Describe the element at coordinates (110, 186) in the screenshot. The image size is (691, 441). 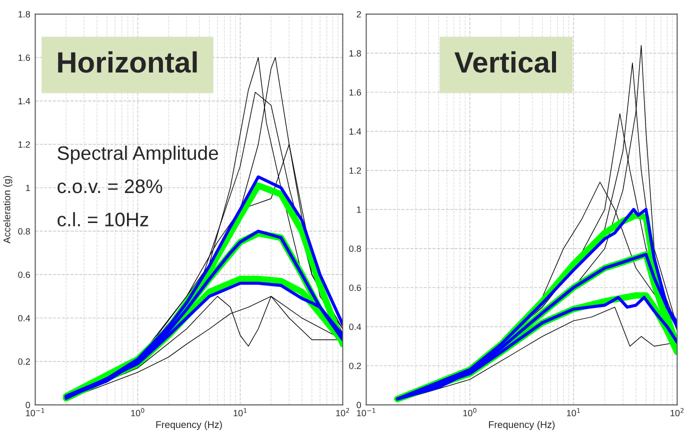
I see `annotation: c.o.v. = 28%` at that location.